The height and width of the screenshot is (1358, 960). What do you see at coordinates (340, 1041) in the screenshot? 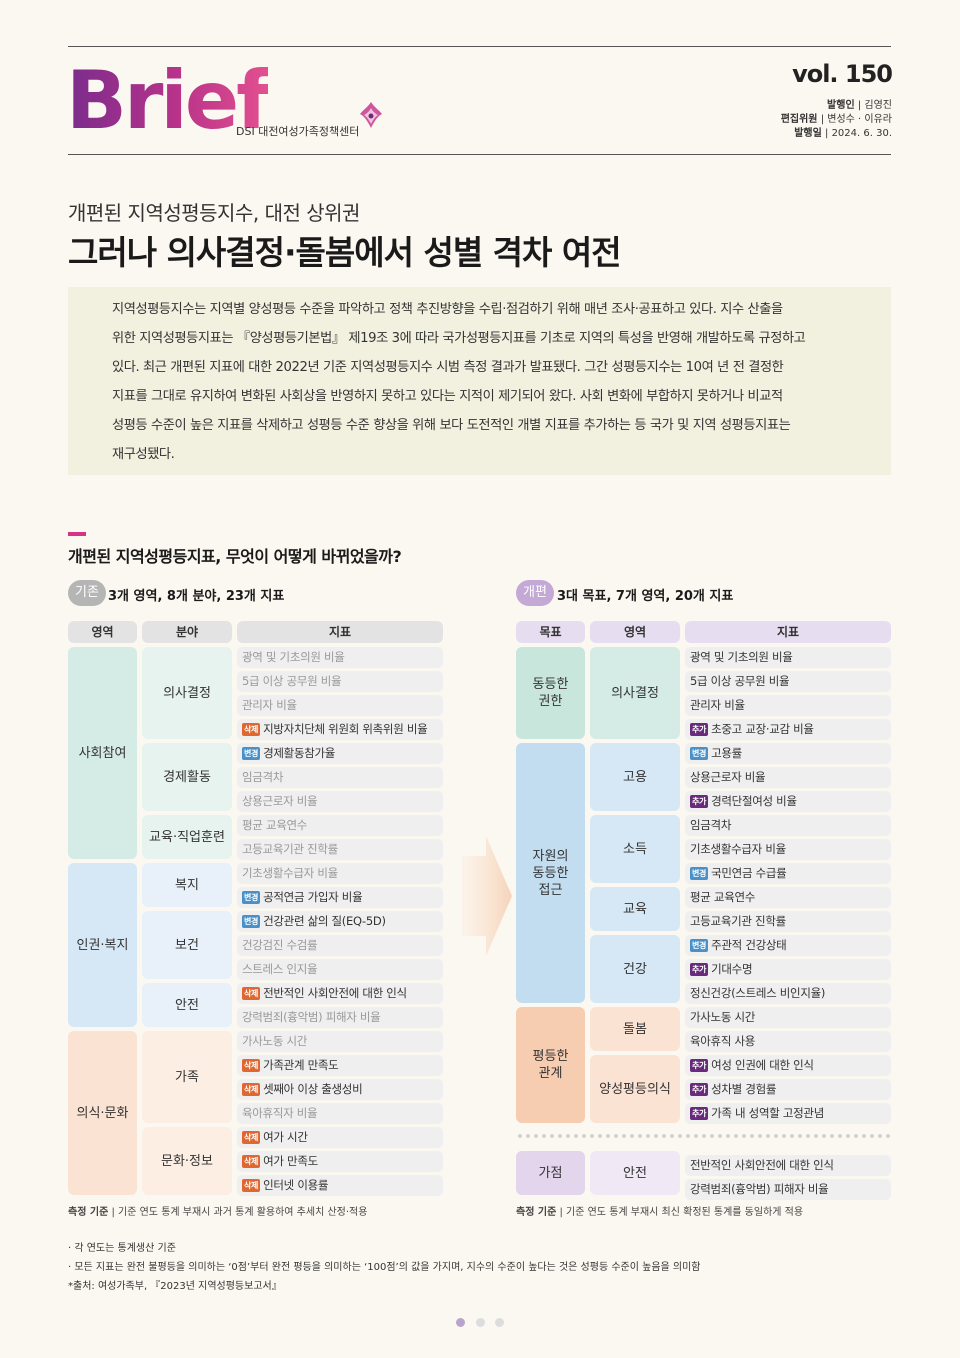
I see `old-indicator: 가사노동 시간` at bounding box center [340, 1041].